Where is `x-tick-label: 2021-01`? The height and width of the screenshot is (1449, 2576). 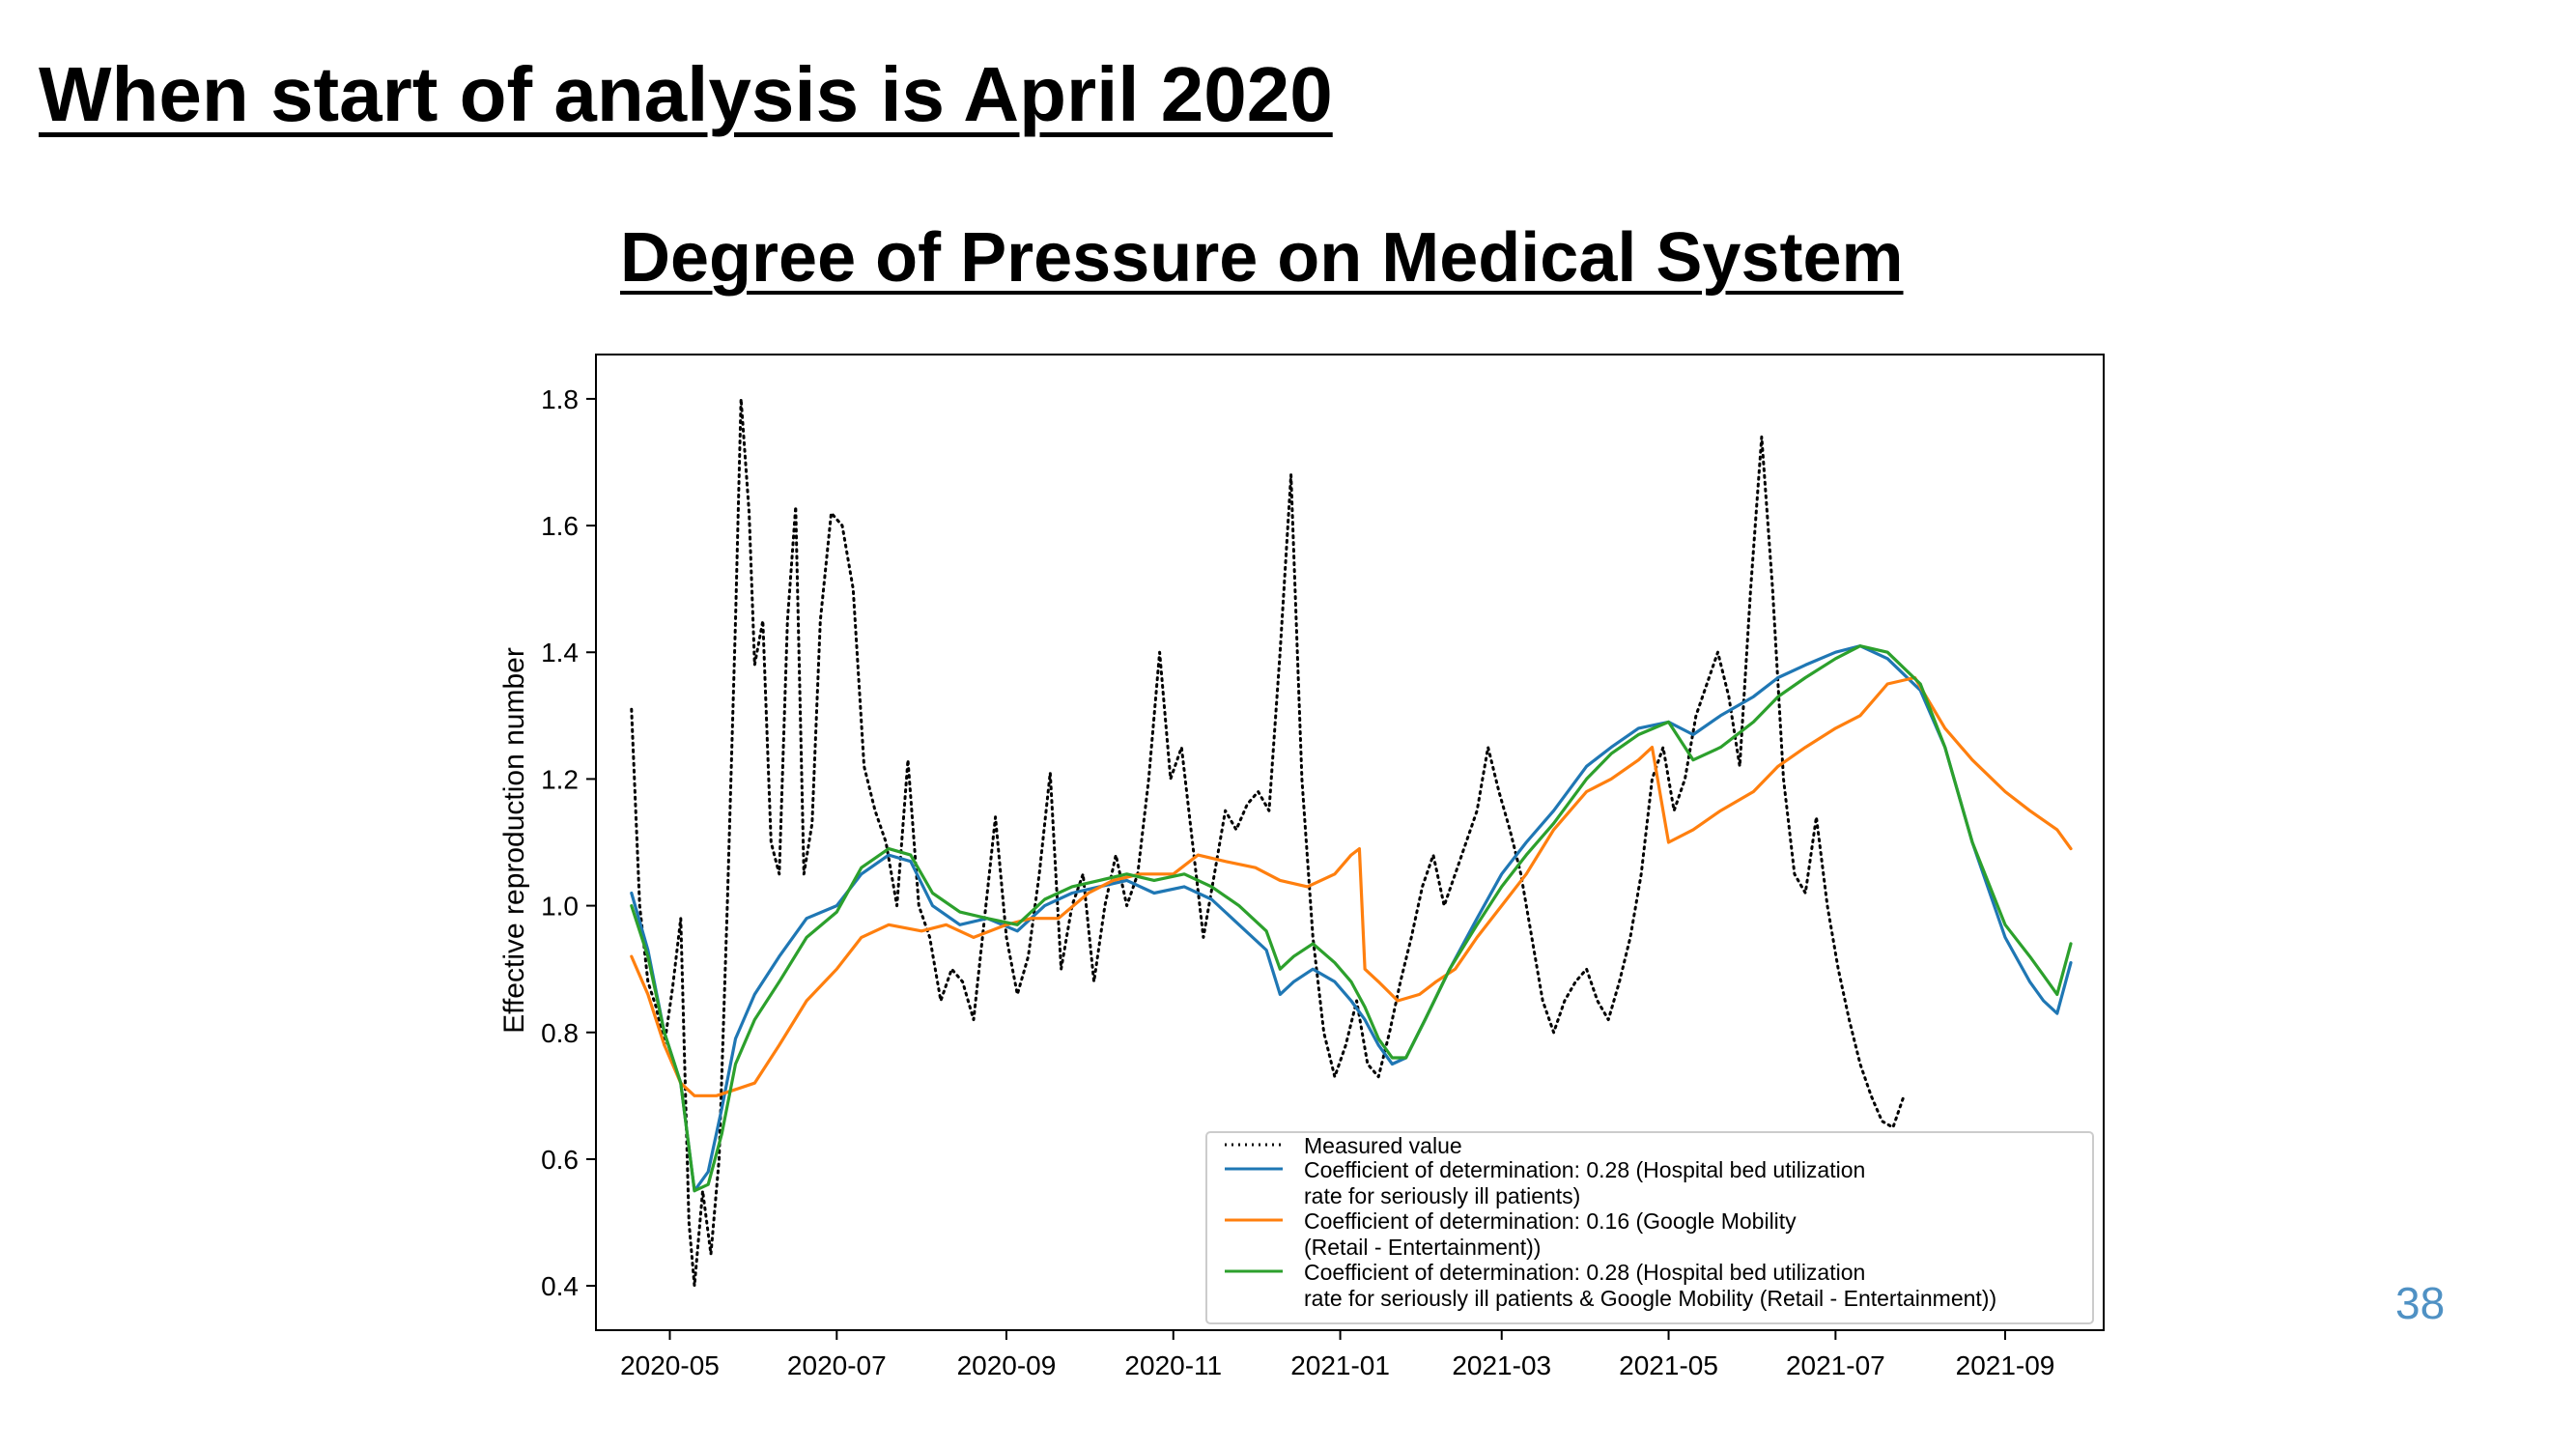 x-tick-label: 2021-01 is located at coordinates (1340, 1365).